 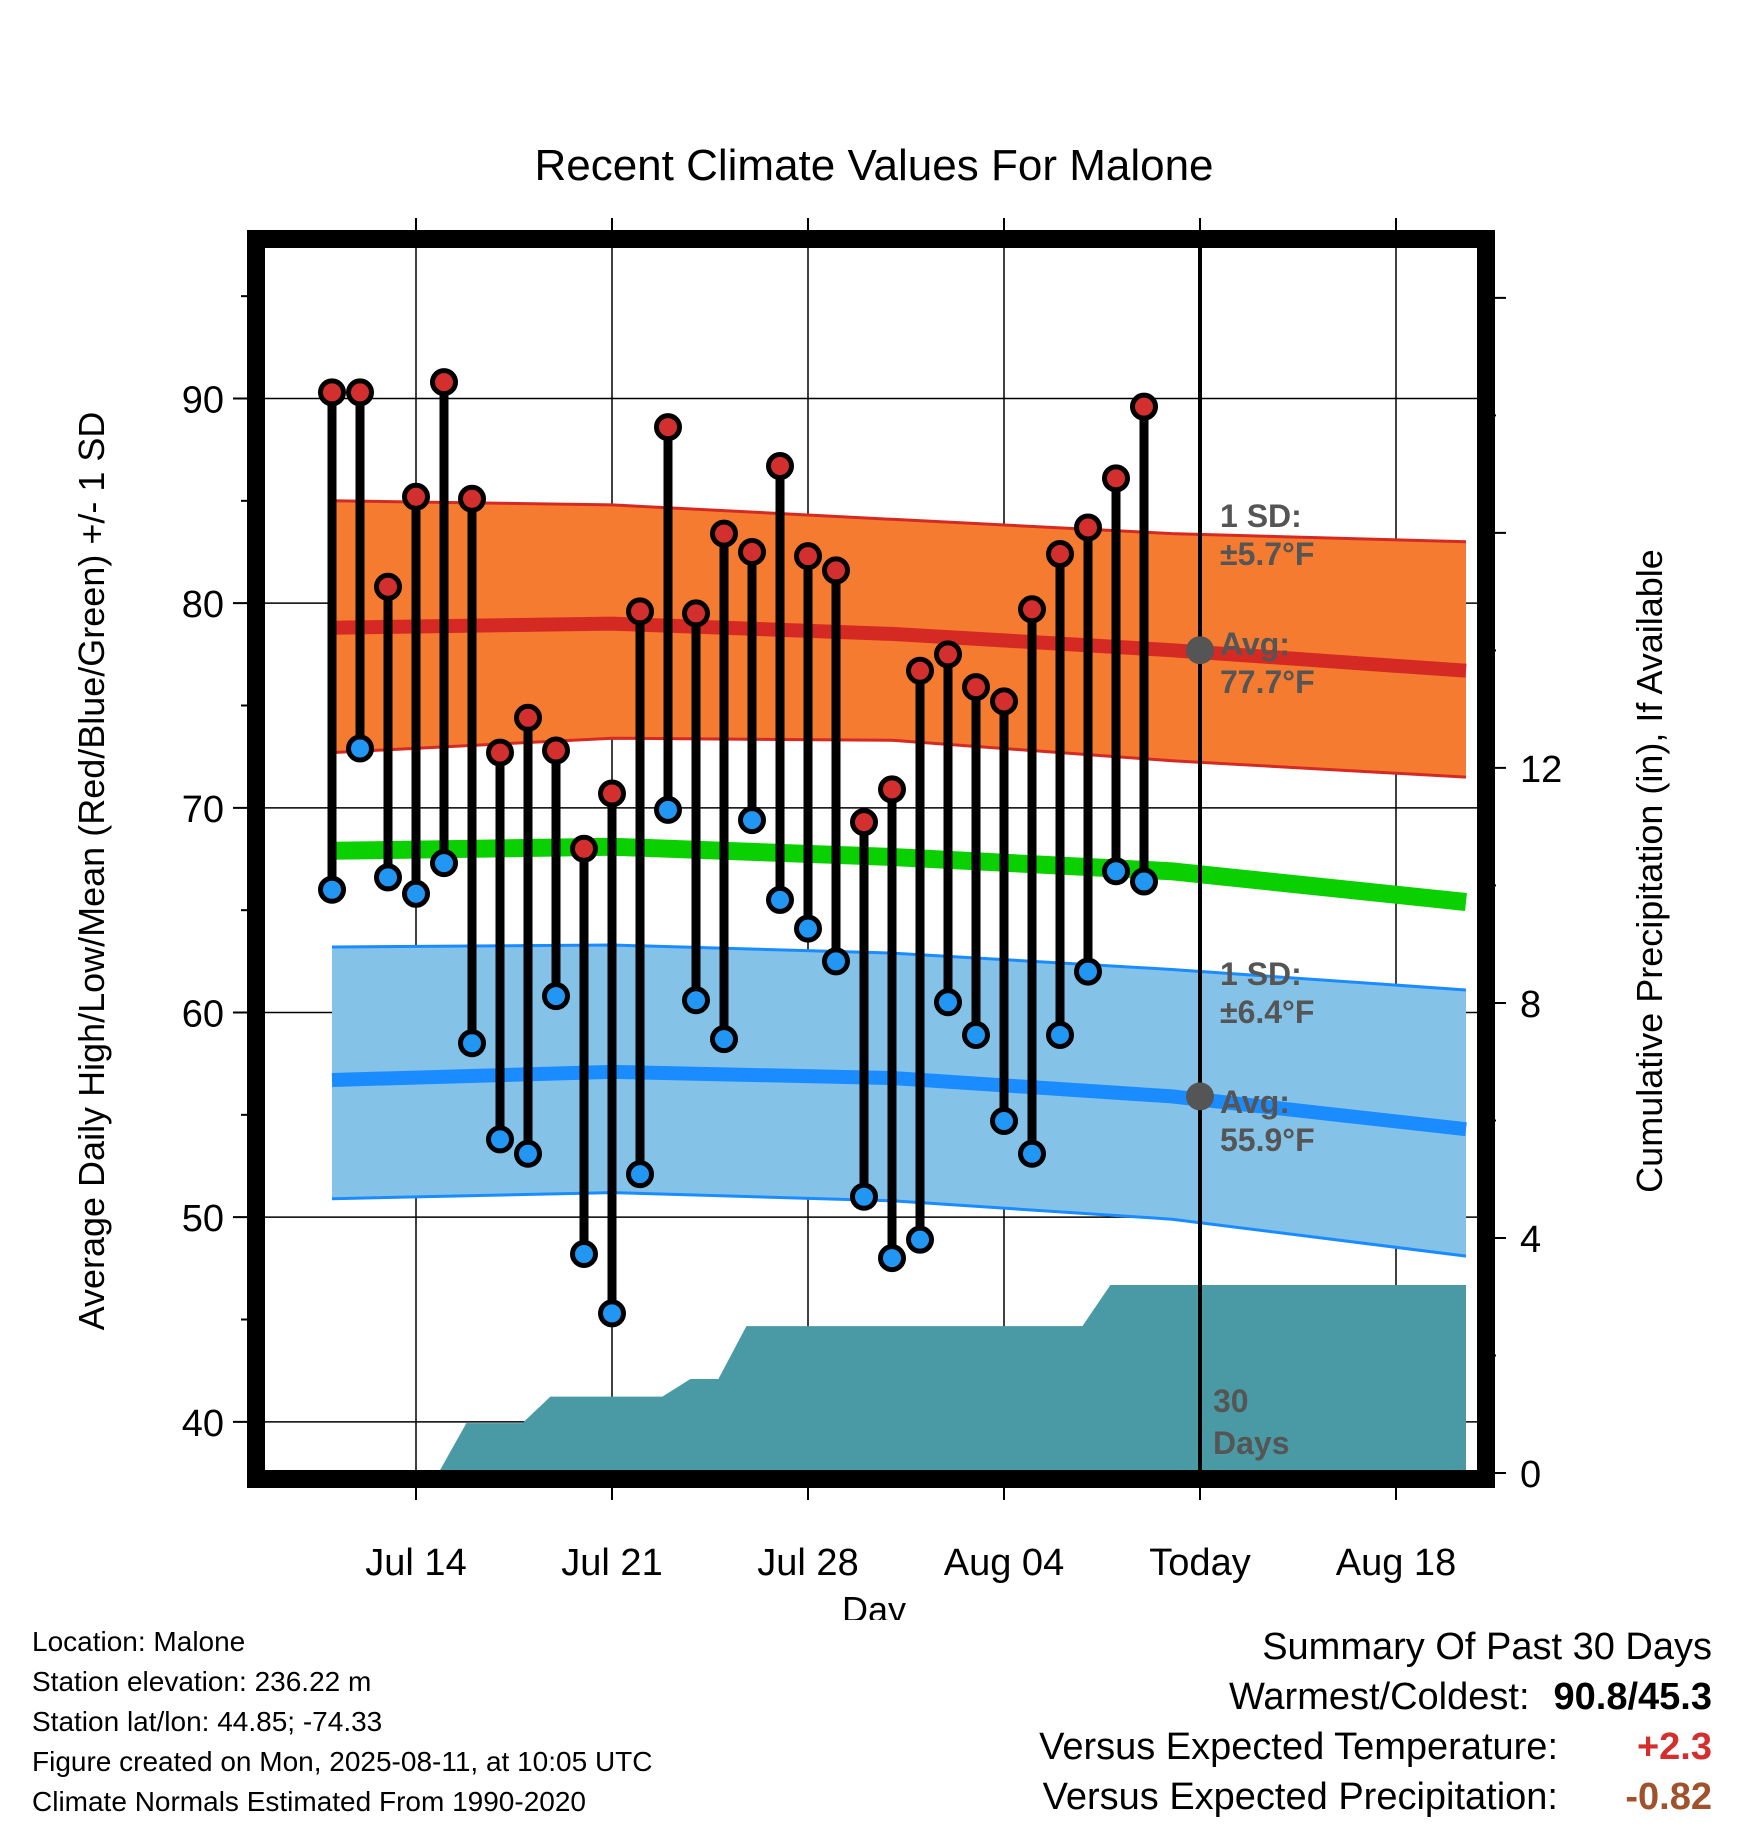 I want to click on high-sd-upper-line, so click(x=899, y=521).